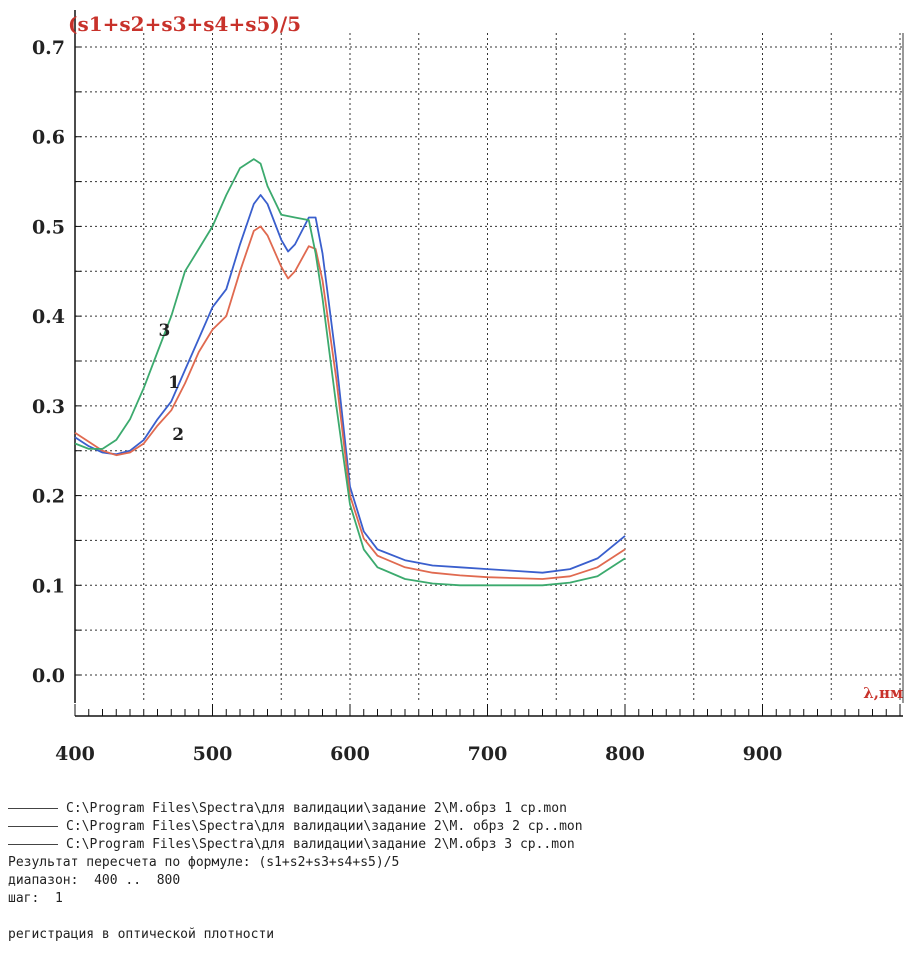 This screenshot has height=956, width=907. What do you see at coordinates (75, 754) in the screenshot?
I see `x-tick-label: 400` at bounding box center [75, 754].